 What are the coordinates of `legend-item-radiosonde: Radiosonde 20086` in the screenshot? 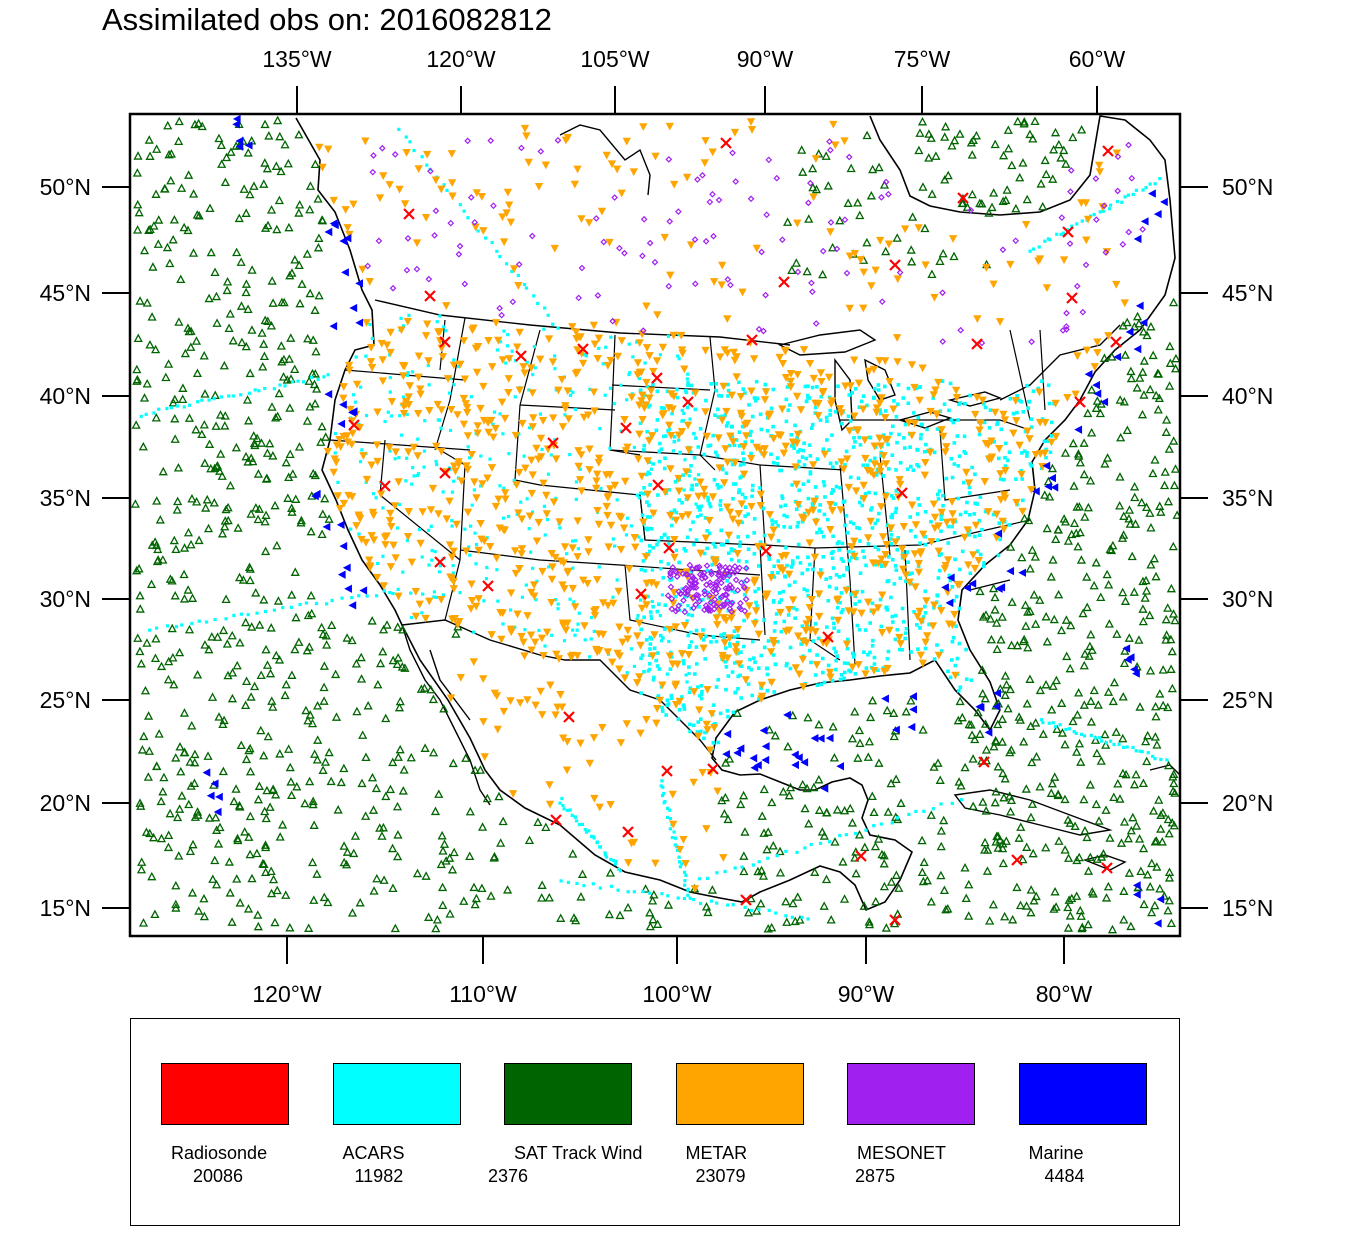 It's located at (211, 1119).